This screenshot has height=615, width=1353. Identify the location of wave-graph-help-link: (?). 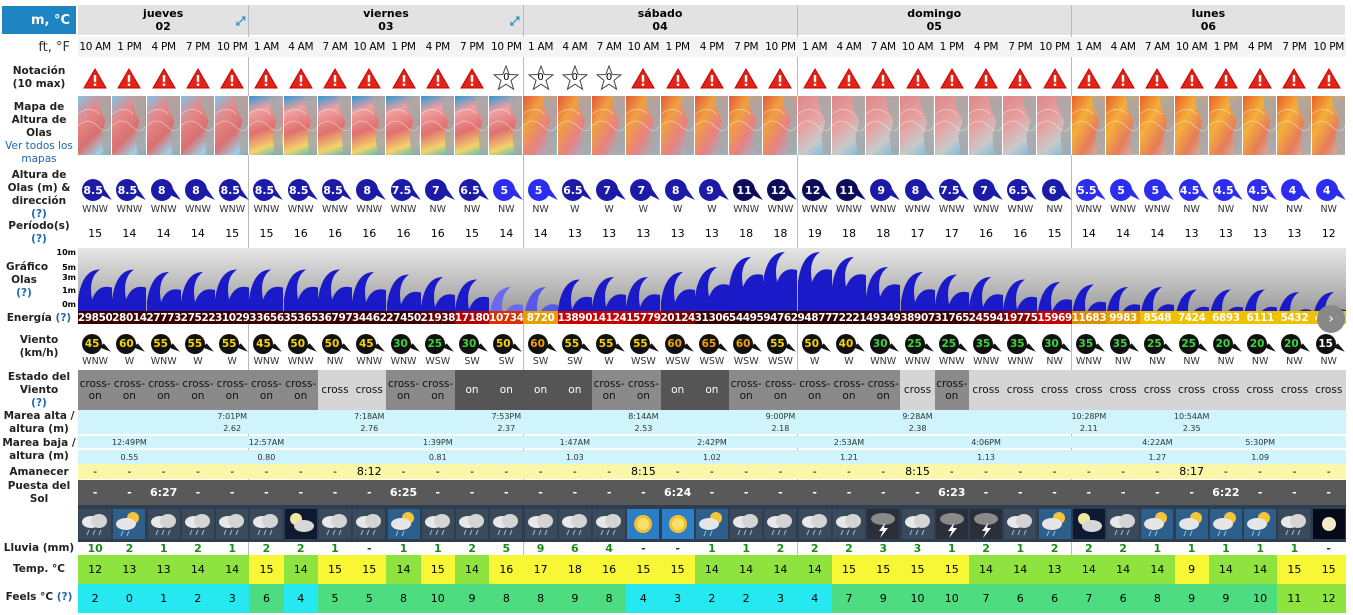
(24, 292).